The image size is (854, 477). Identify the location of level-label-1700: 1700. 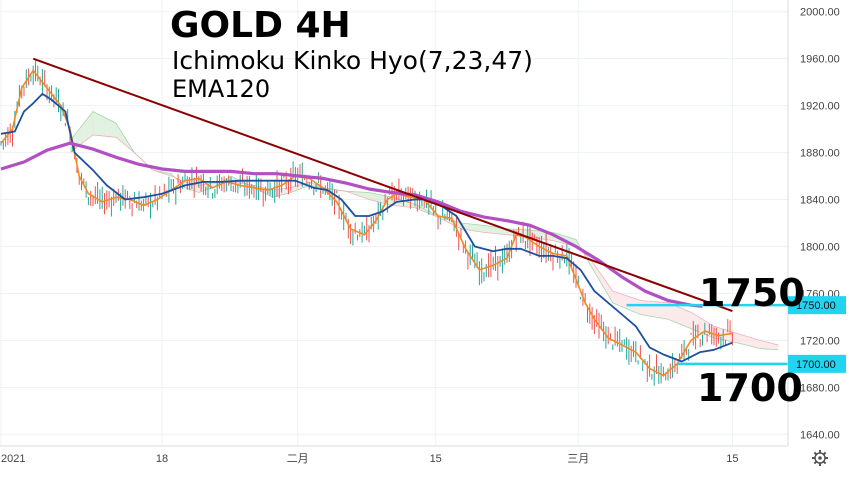
(750, 388).